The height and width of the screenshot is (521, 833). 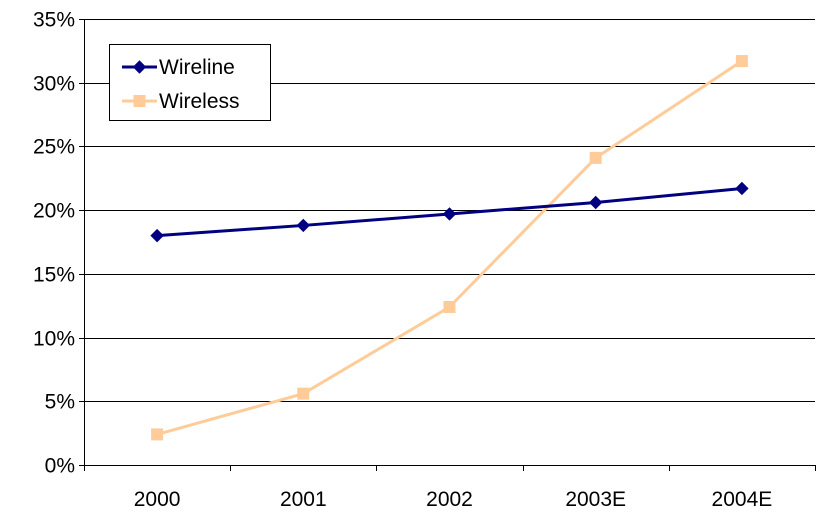 I want to click on legend: Wireline Wireless, so click(x=190, y=82).